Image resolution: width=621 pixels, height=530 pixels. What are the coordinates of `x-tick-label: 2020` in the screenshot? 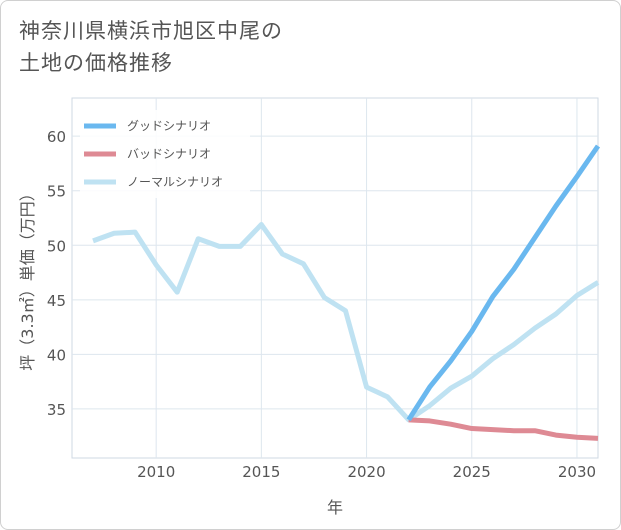 It's located at (366, 472).